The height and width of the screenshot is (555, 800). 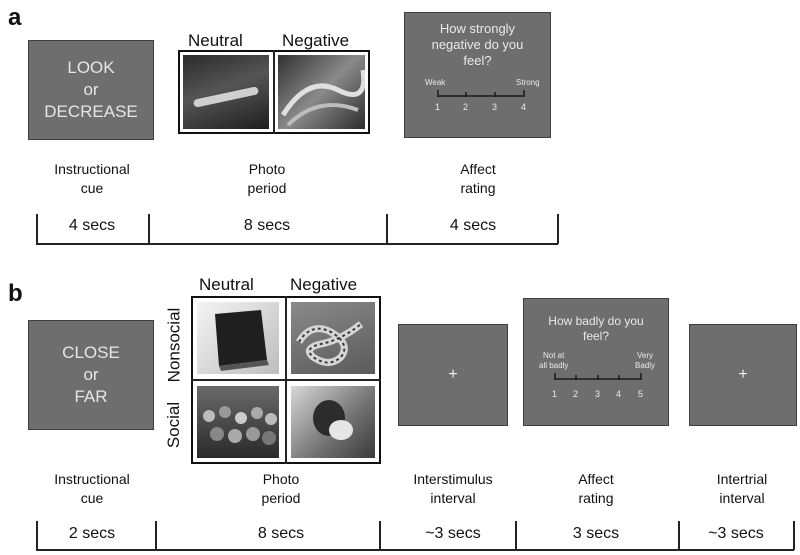 What do you see at coordinates (267, 225) in the screenshot?
I see `panel-a-duration-photo: 8 secs` at bounding box center [267, 225].